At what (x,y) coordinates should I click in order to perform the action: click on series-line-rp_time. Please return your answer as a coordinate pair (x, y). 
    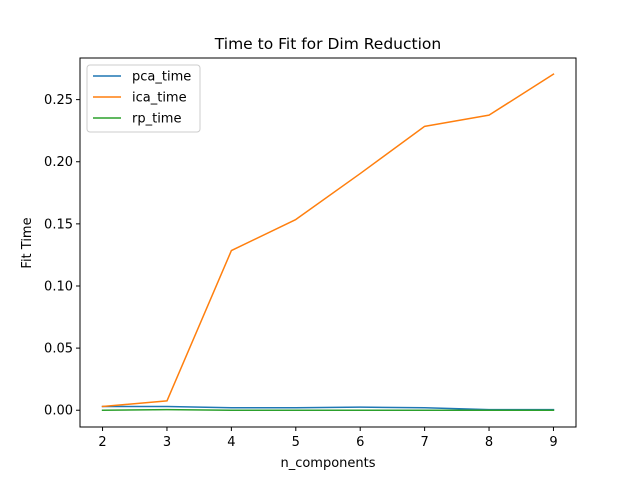
    Looking at the image, I should click on (328, 409).